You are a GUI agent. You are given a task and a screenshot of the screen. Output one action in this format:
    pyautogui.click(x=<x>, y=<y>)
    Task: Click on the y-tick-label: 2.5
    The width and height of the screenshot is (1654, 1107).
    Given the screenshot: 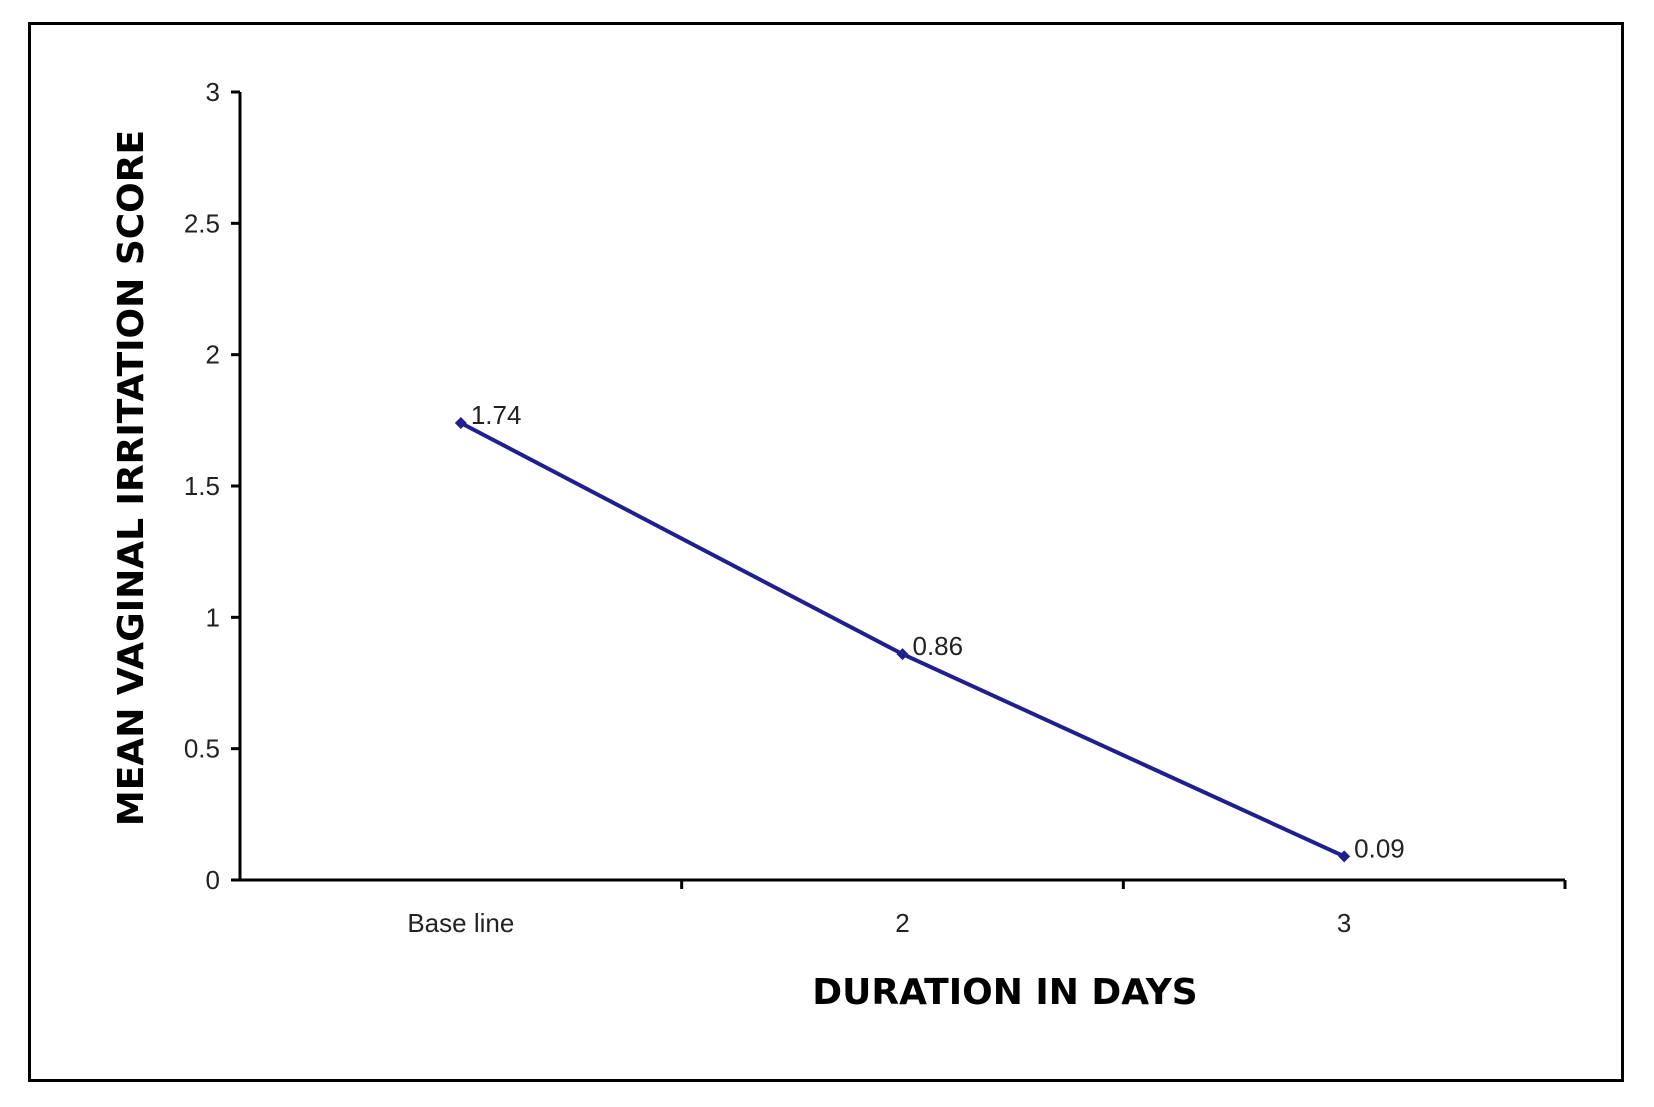 What is the action you would take?
    pyautogui.click(x=202, y=223)
    